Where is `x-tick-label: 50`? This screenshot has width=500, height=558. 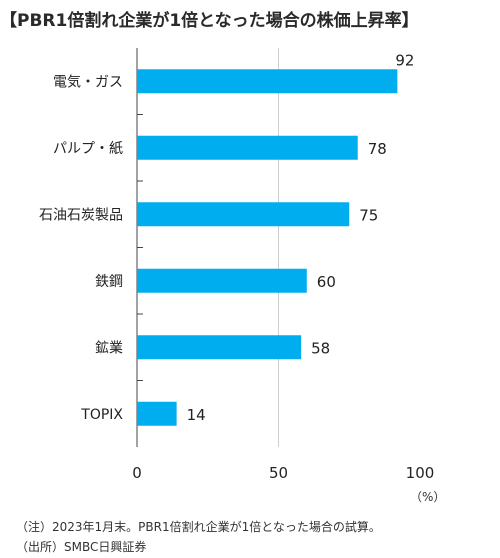 x-tick-label: 50 is located at coordinates (278, 473).